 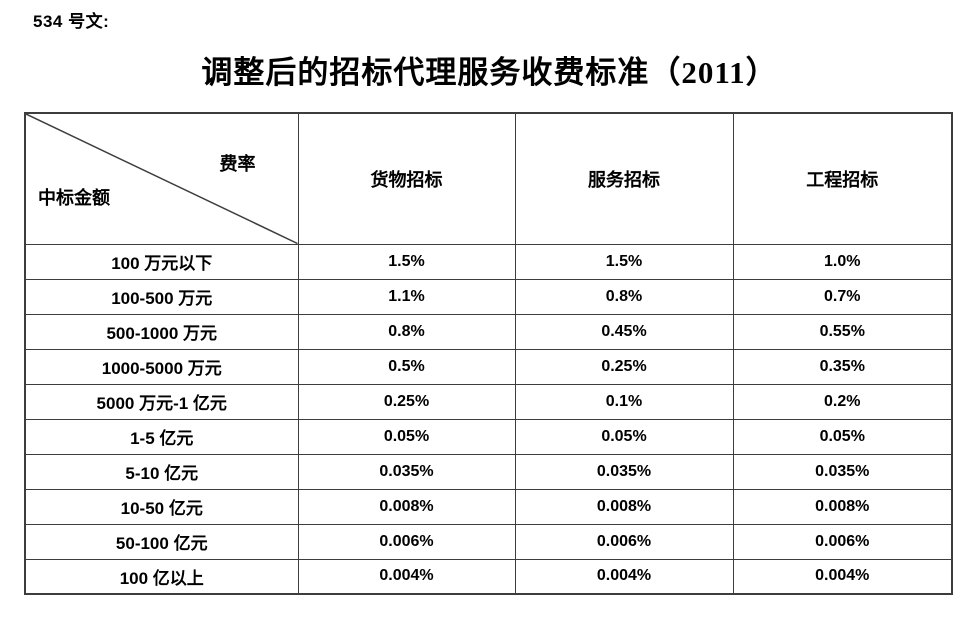 What do you see at coordinates (161, 366) in the screenshot?
I see `row-label: 1000-5000 万元` at bounding box center [161, 366].